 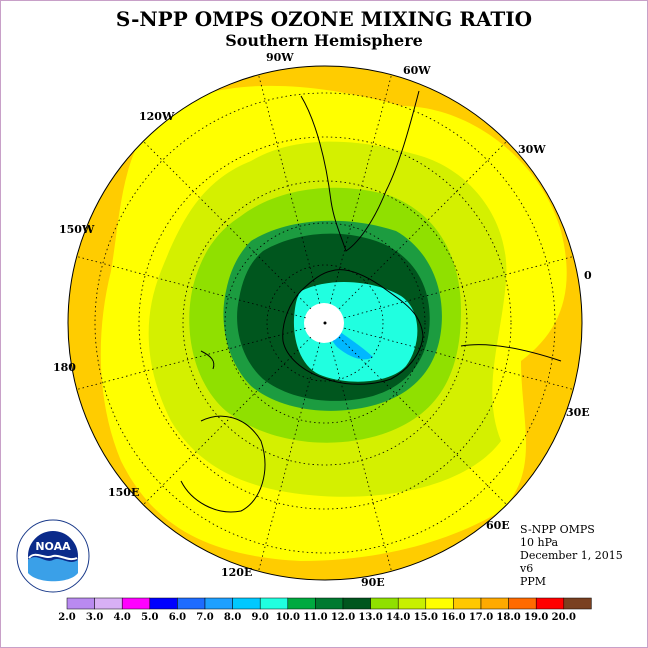 I want to click on lon-label-60w: 60W, so click(x=417, y=70).